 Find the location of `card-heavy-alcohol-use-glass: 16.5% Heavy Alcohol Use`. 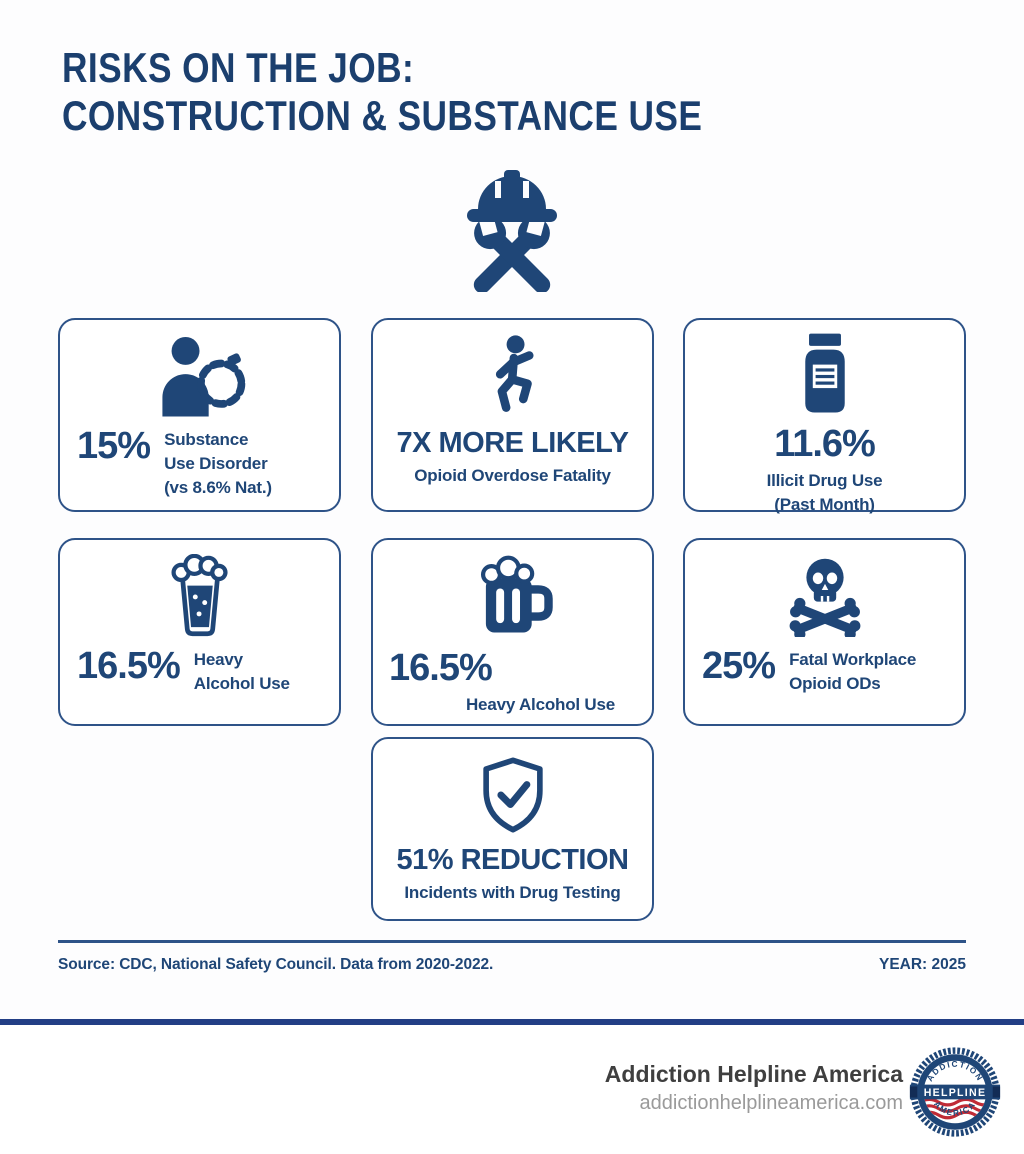

card-heavy-alcohol-use-glass: 16.5% Heavy Alcohol Use is located at coordinates (199, 632).